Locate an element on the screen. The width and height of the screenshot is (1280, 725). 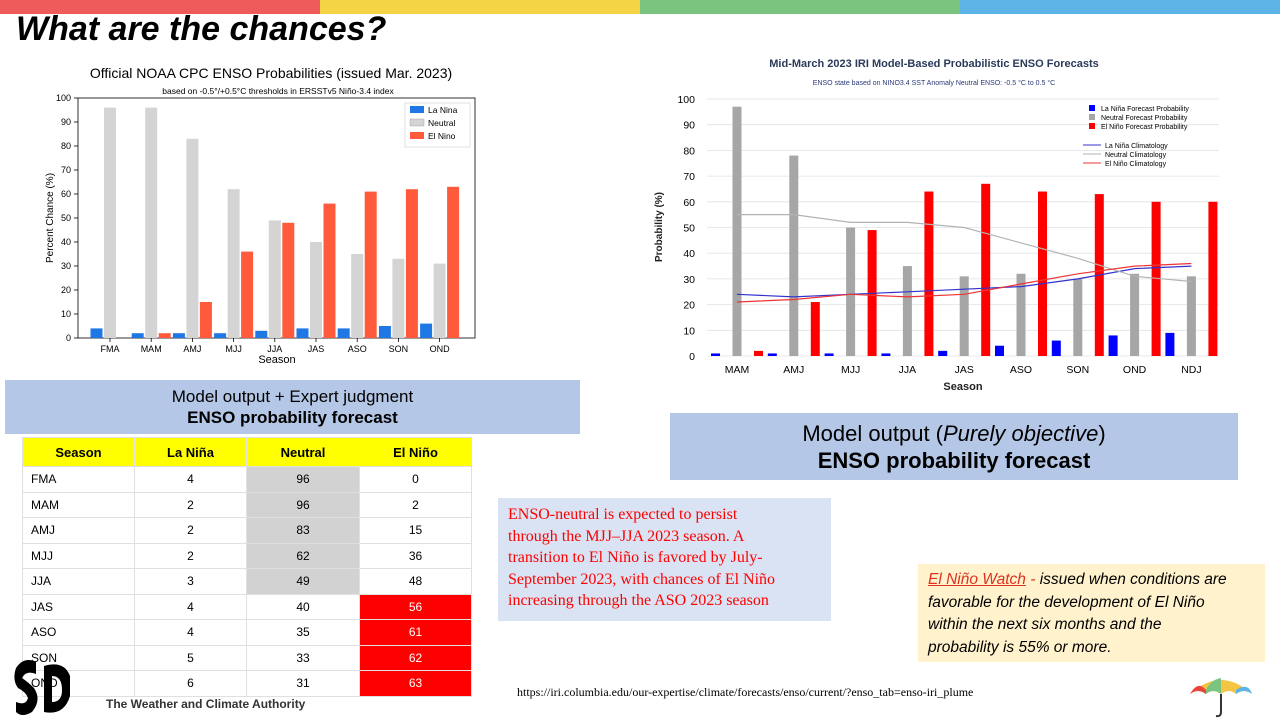
cpc-xtick-label: OND is located at coordinates (440, 349).